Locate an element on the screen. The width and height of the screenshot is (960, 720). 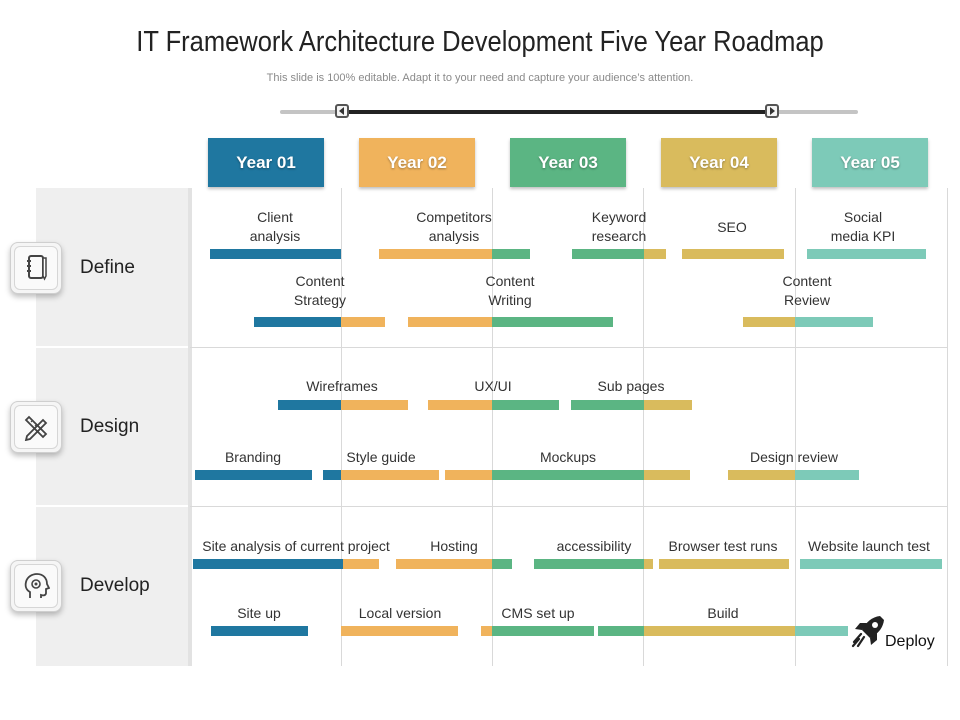
deploy-label: Deploy is located at coordinates (910, 641).